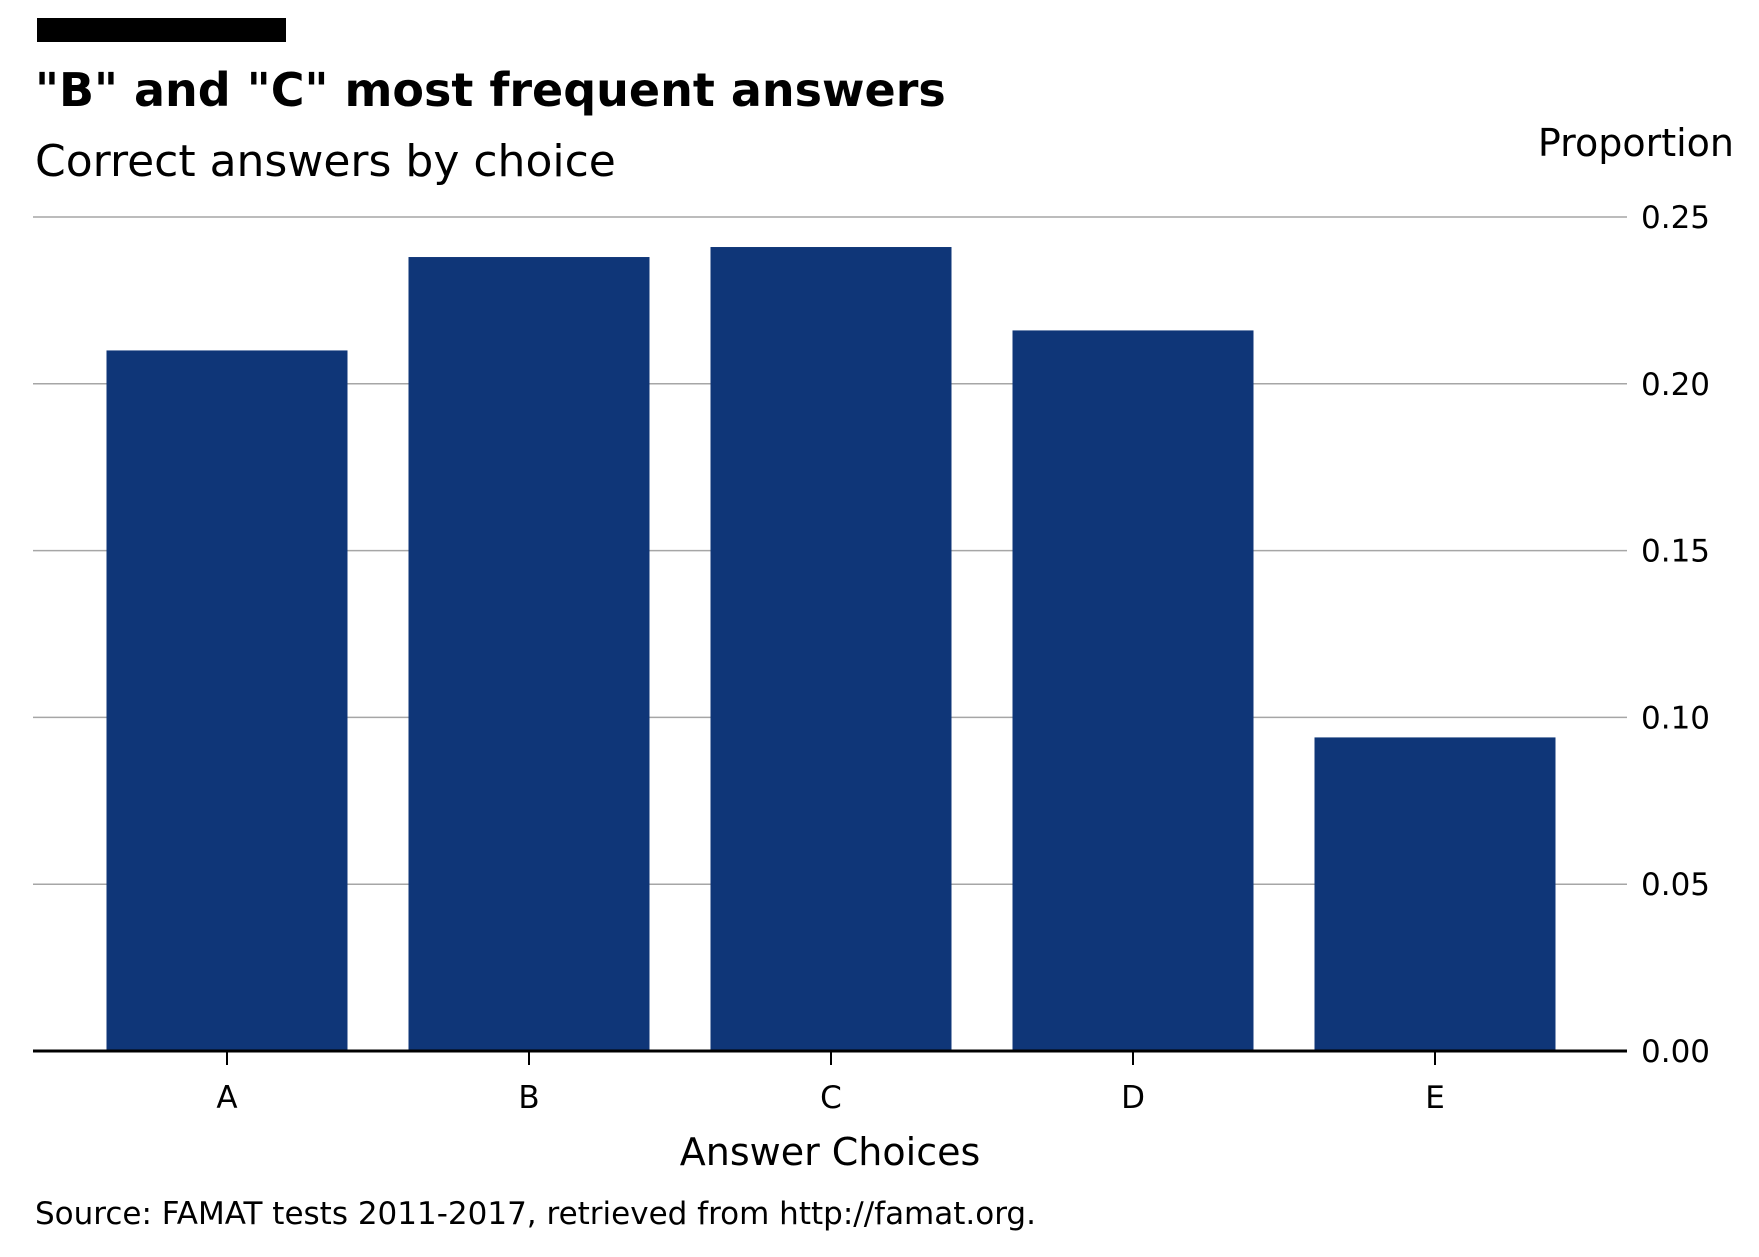  What do you see at coordinates (1636, 143) in the screenshot?
I see `y-axis-label: Proportion` at bounding box center [1636, 143].